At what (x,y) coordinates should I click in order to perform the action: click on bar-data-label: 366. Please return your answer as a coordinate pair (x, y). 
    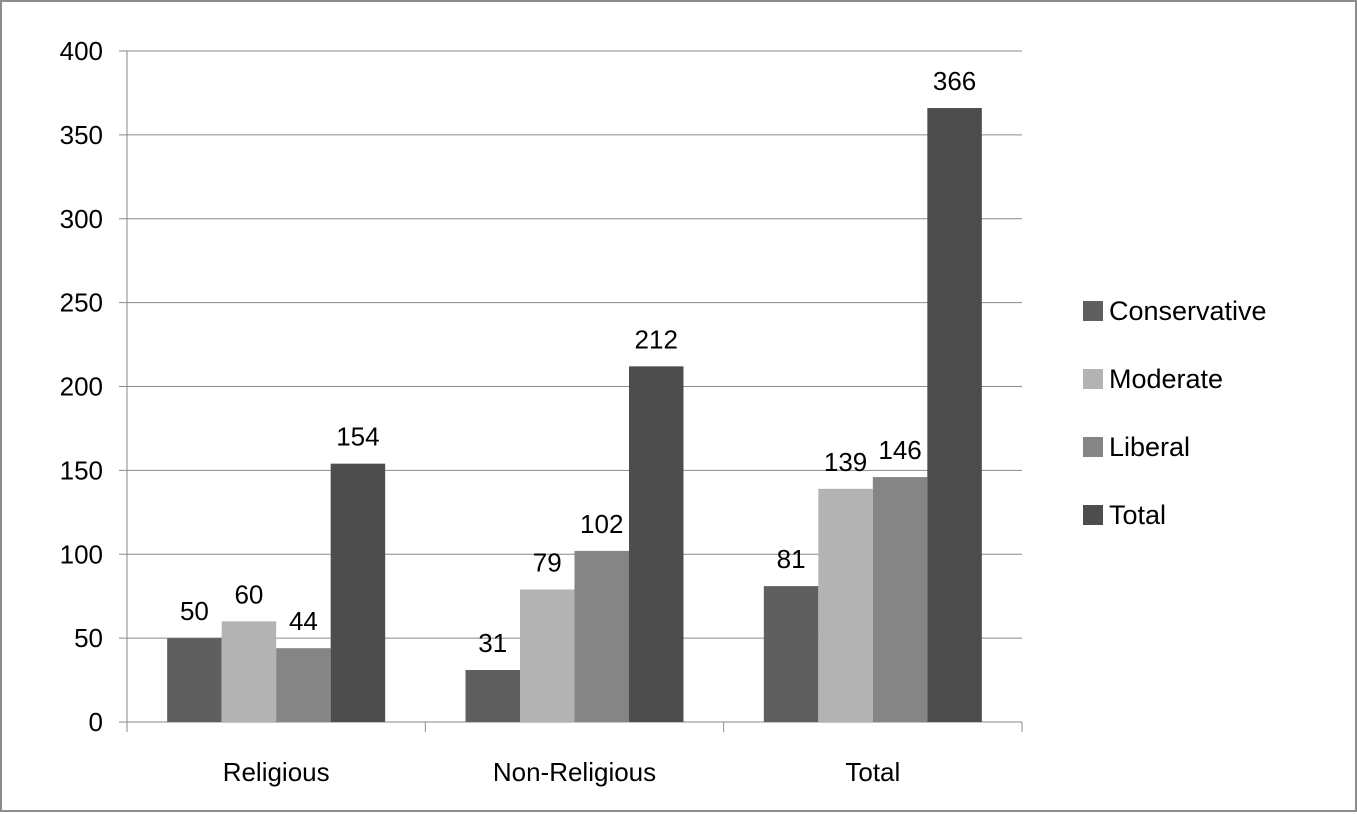
    Looking at the image, I should click on (954, 81).